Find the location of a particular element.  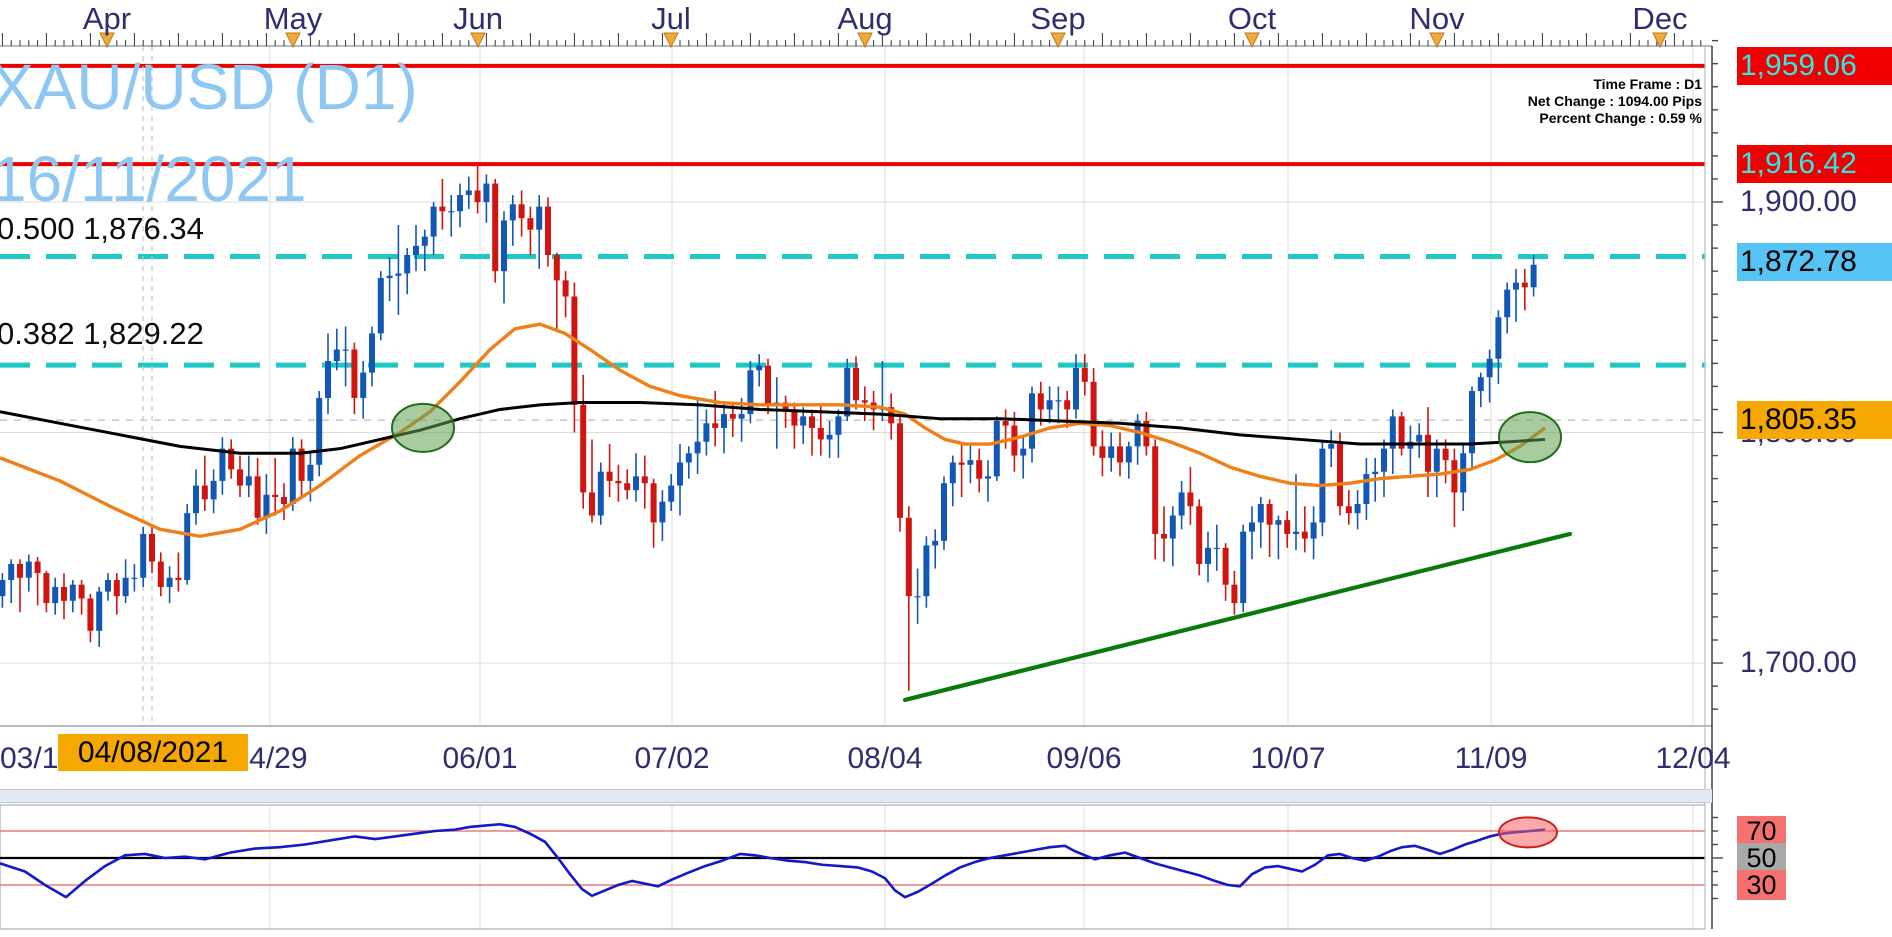

time-axis-date-label: 11/09 is located at coordinates (1491, 758).